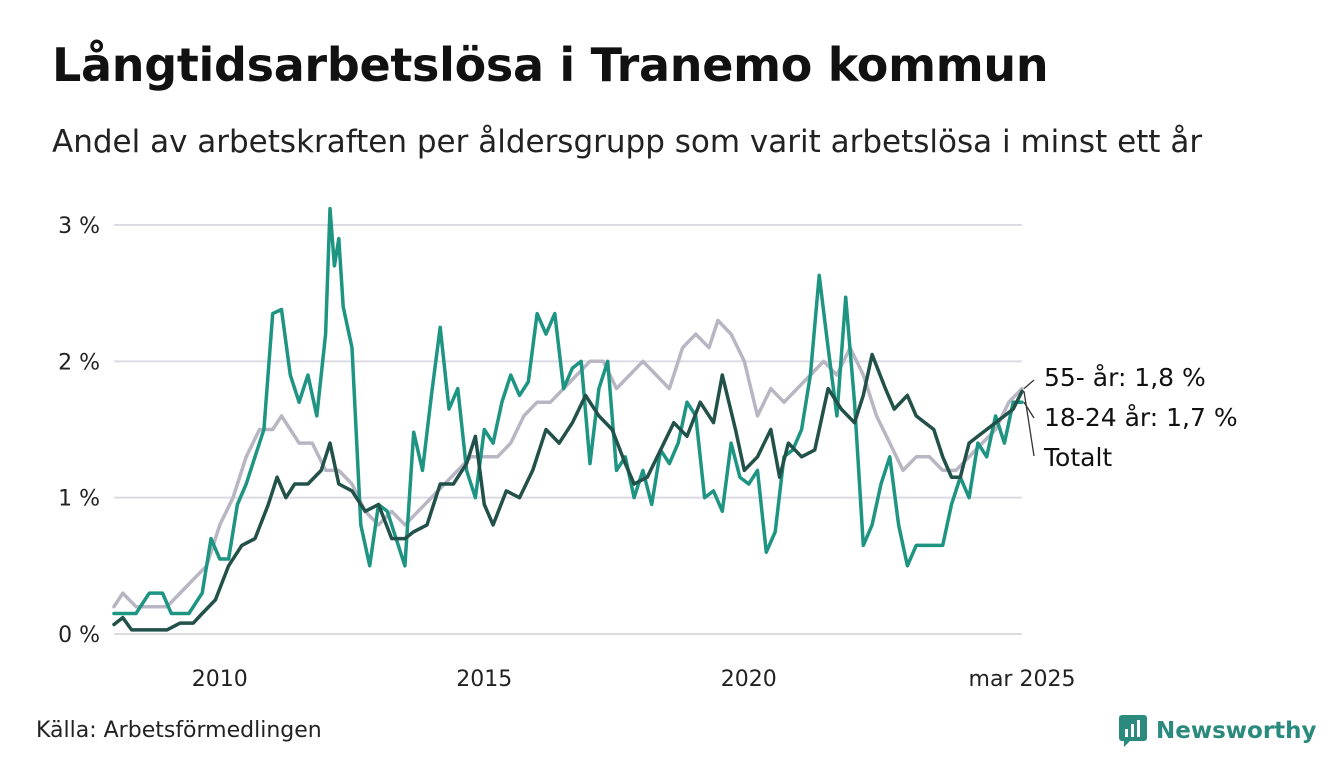  What do you see at coordinates (1125, 377) in the screenshot?
I see `series-end-label: 55- år: 1,8 %` at bounding box center [1125, 377].